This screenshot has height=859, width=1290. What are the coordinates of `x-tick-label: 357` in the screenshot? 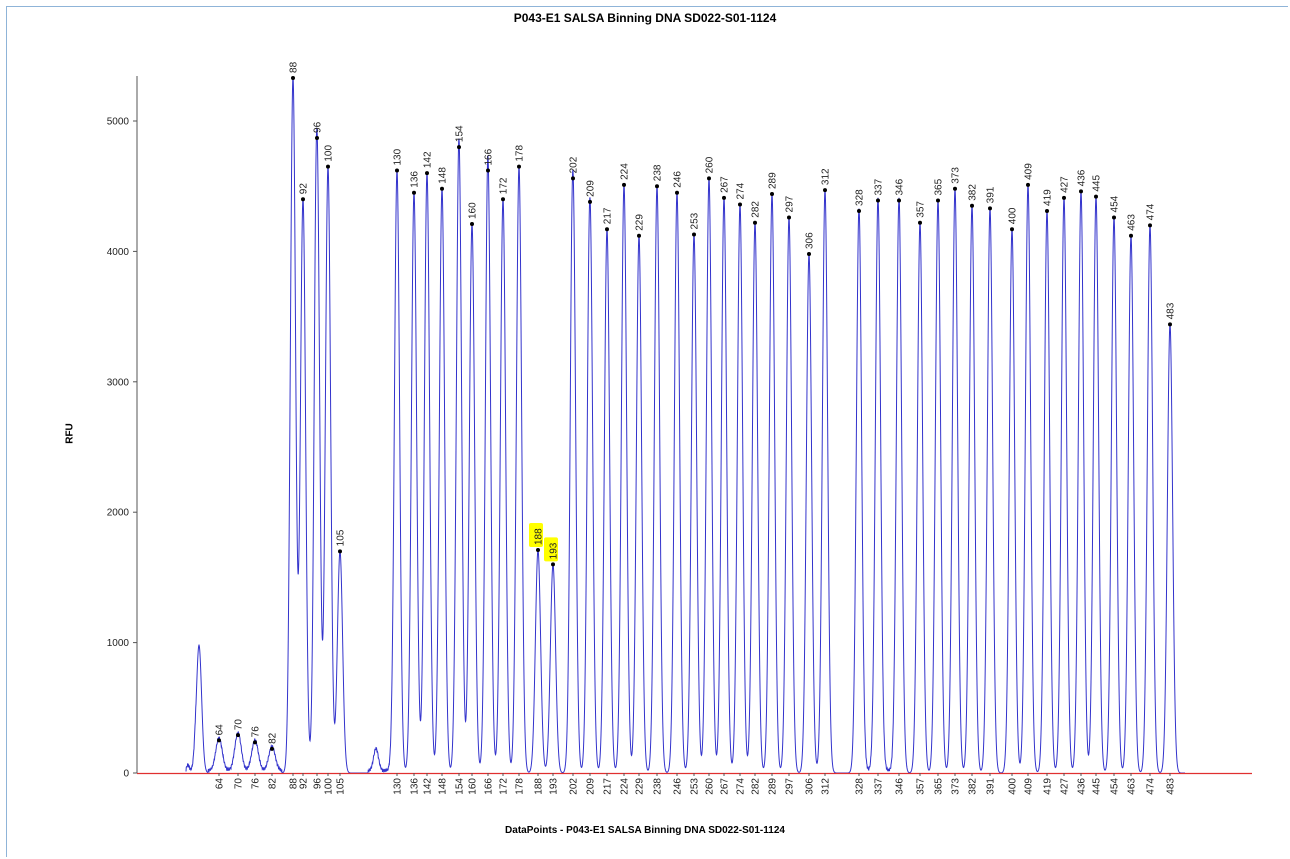 It's located at (921, 786).